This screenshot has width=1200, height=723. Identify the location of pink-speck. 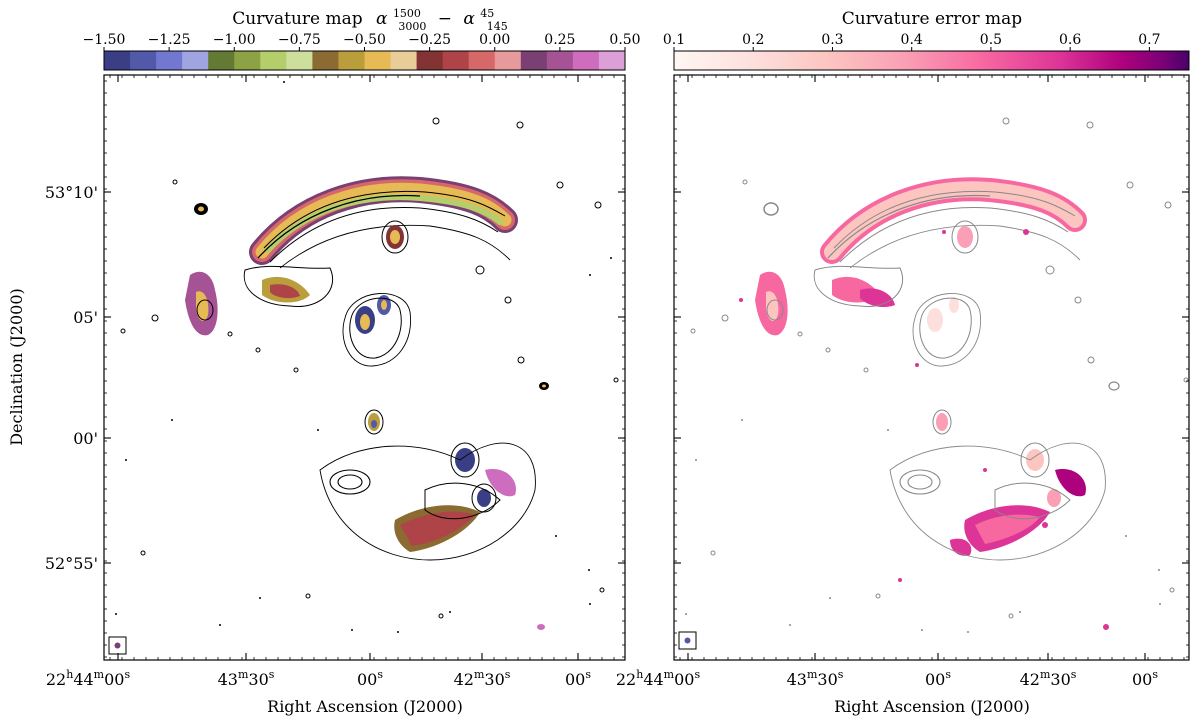
(541, 627).